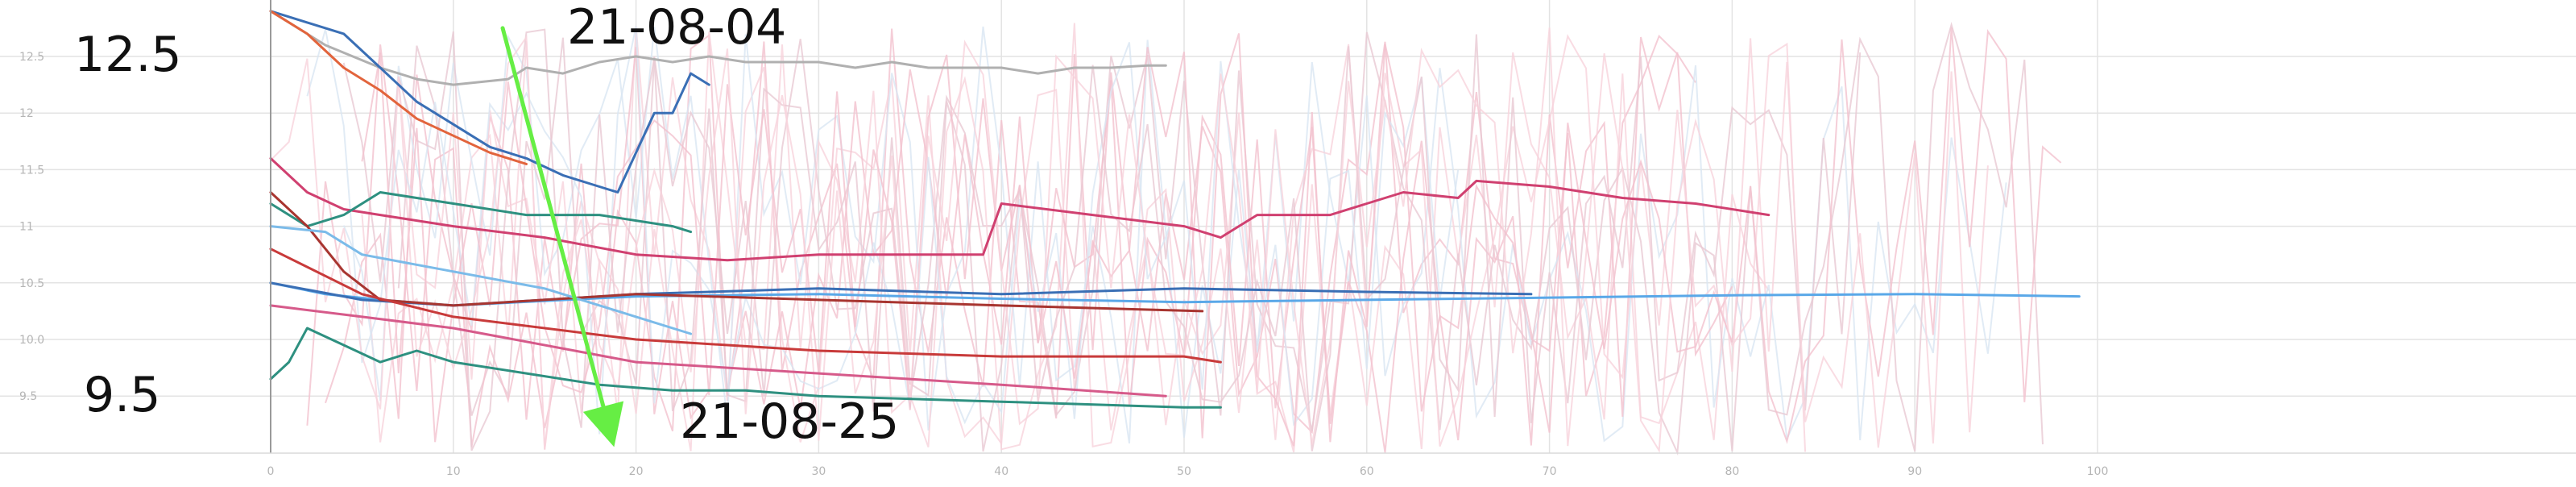 This screenshot has height=487, width=2576. Describe the element at coordinates (31, 57) in the screenshot. I see `y-tick-label: 12.5` at that location.